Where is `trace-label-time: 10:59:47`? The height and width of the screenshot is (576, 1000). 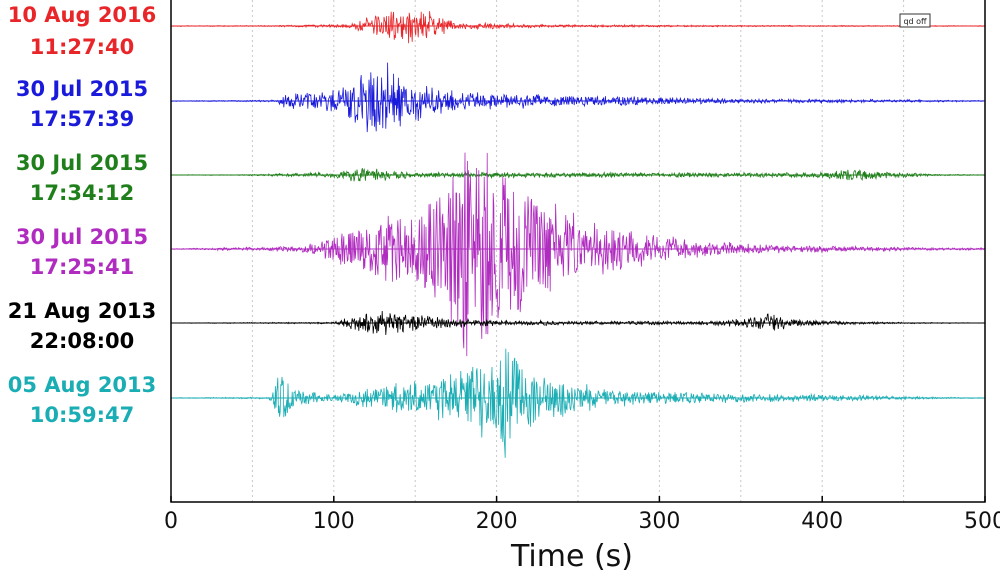 trace-label-time: 10:59:47 is located at coordinates (82, 415).